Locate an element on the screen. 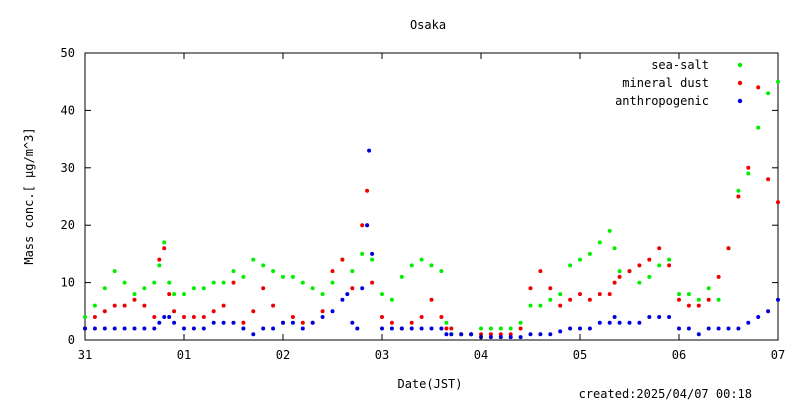 This screenshot has height=400, width=800. y-tick-label: 30 is located at coordinates (68, 168).